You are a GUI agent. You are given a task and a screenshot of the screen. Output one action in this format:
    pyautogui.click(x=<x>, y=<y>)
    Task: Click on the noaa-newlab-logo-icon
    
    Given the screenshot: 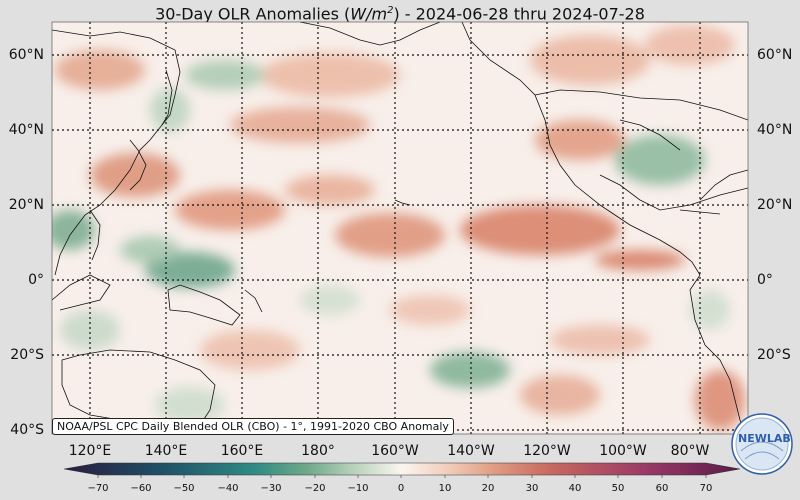 What is the action you would take?
    pyautogui.click(x=762, y=444)
    